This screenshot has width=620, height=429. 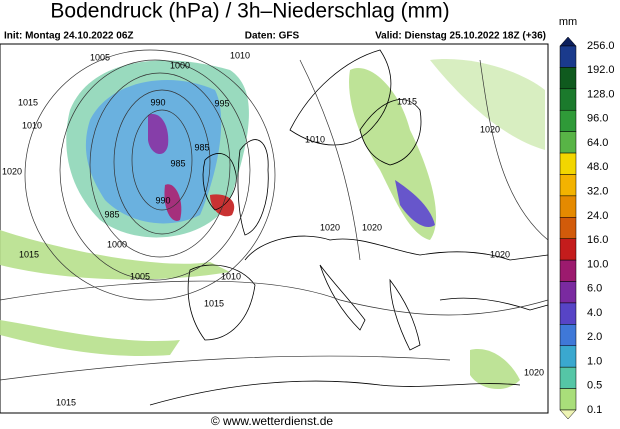 What do you see at coordinates (594, 410) in the screenshot?
I see `colorbar-label: 0.1` at bounding box center [594, 410].